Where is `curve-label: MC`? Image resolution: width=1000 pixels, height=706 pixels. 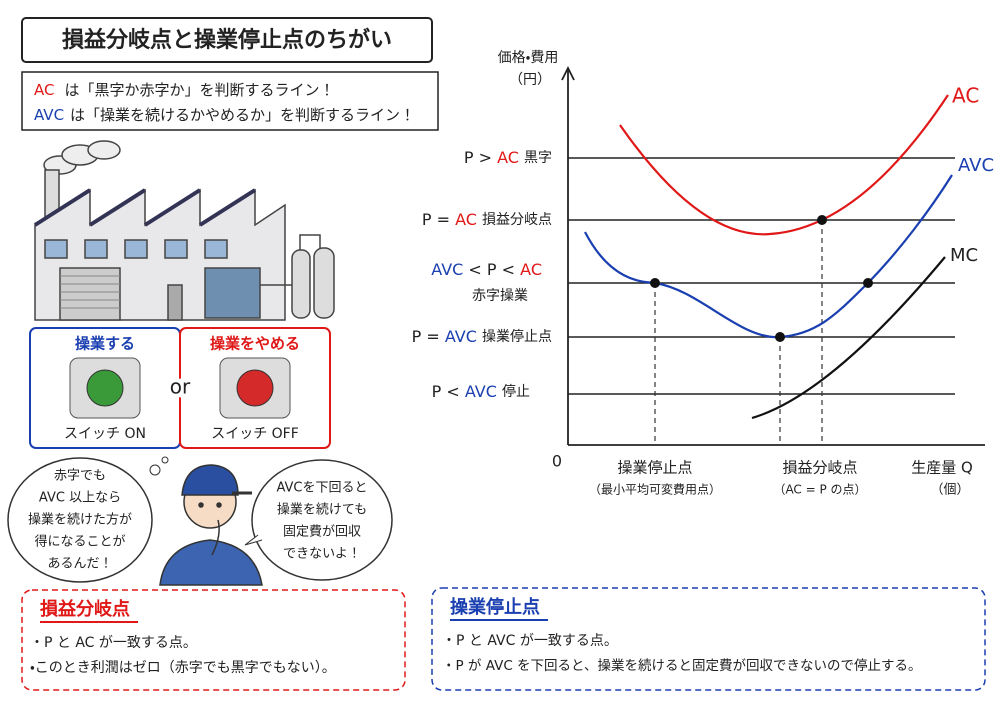
curve-label: MC is located at coordinates (964, 255).